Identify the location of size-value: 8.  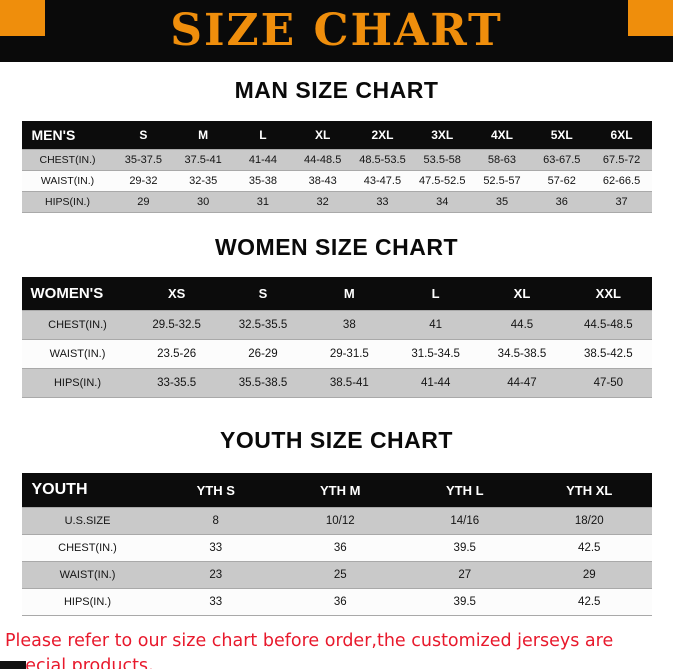
(215, 521).